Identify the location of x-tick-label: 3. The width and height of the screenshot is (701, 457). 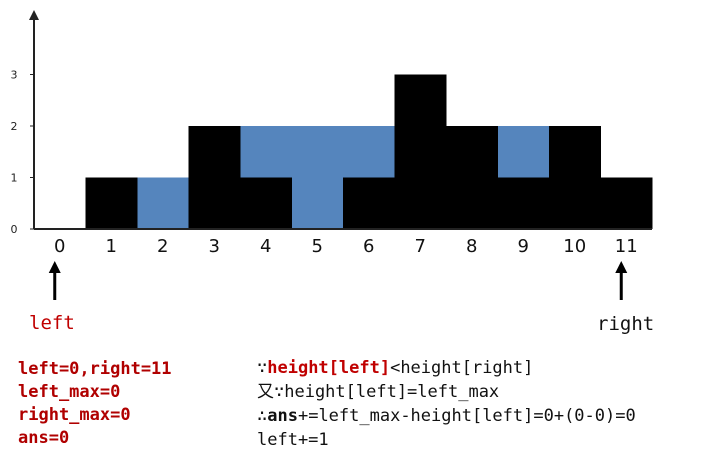
(214, 246).